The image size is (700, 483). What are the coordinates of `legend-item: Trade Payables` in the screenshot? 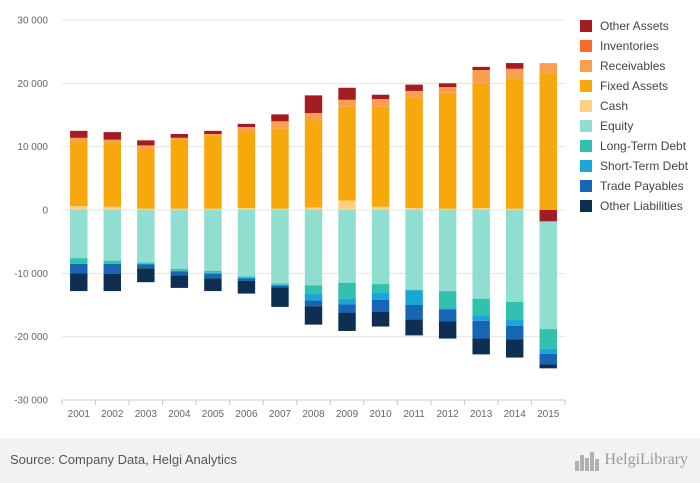 It's located at (634, 186).